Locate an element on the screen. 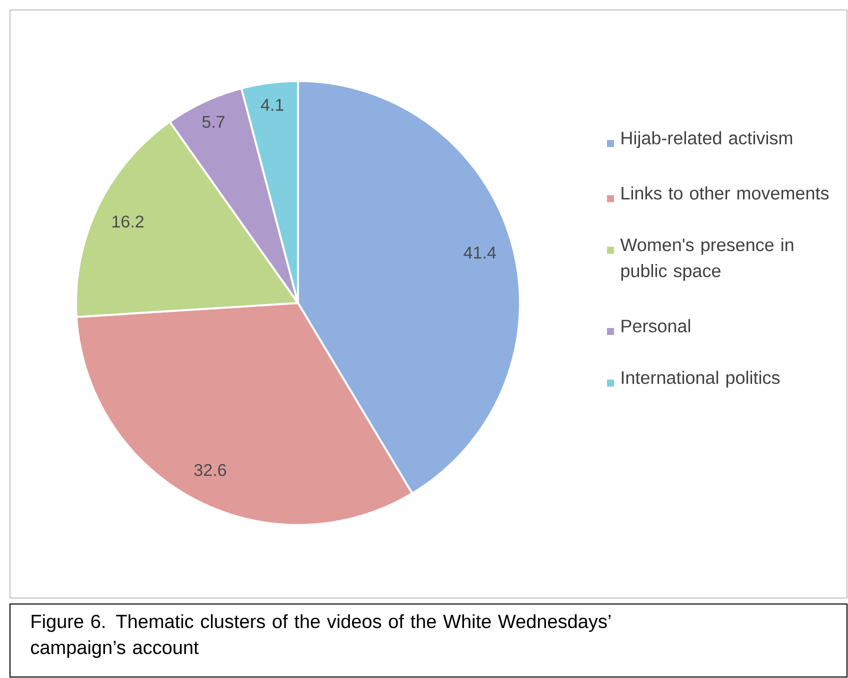  legend-label: International politics is located at coordinates (701, 379).